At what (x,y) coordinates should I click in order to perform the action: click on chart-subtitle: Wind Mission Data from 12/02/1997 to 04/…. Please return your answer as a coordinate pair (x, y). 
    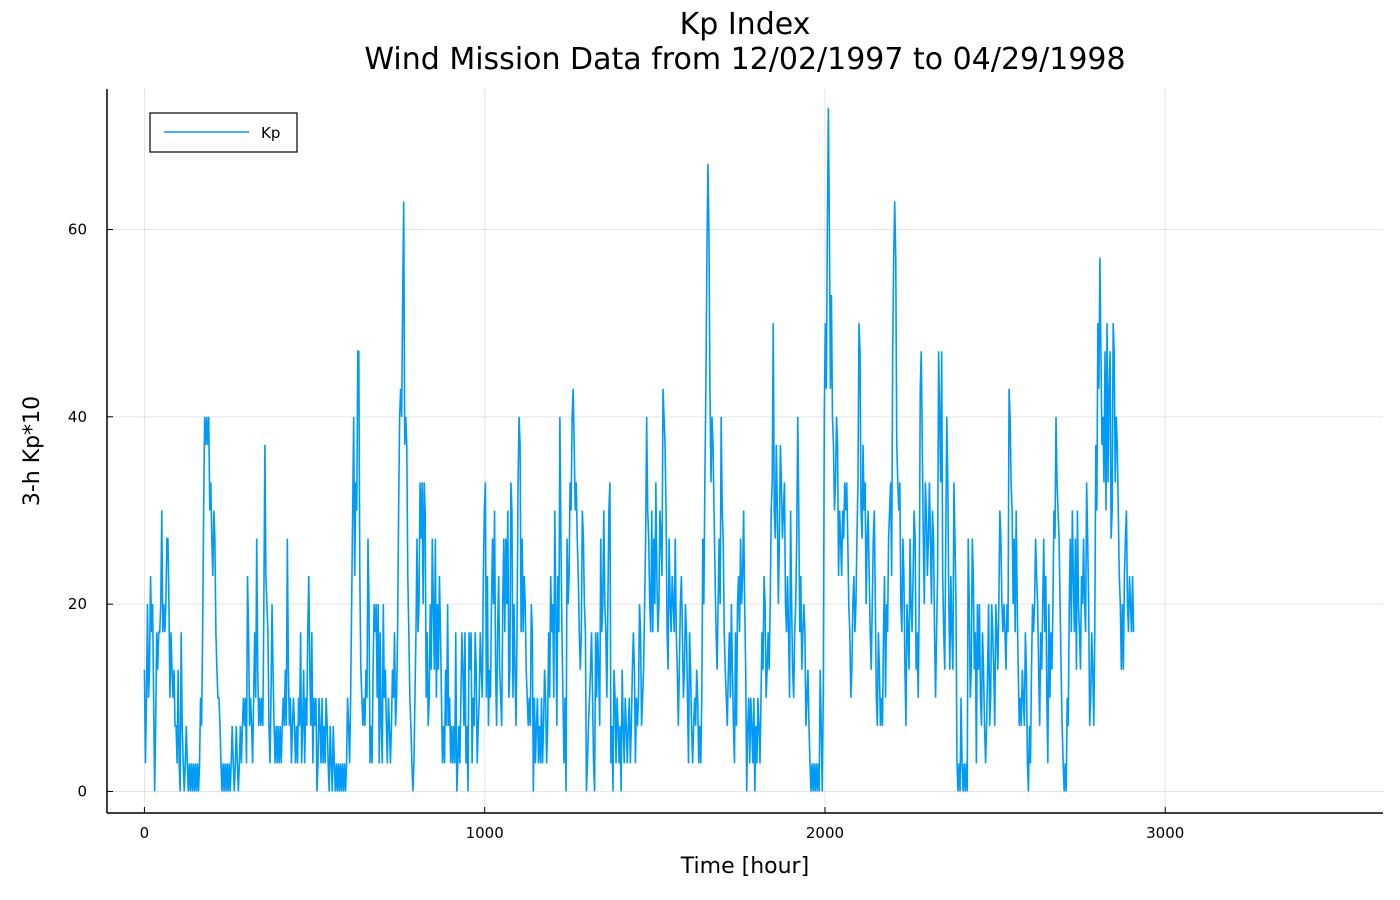
    Looking at the image, I should click on (744, 59).